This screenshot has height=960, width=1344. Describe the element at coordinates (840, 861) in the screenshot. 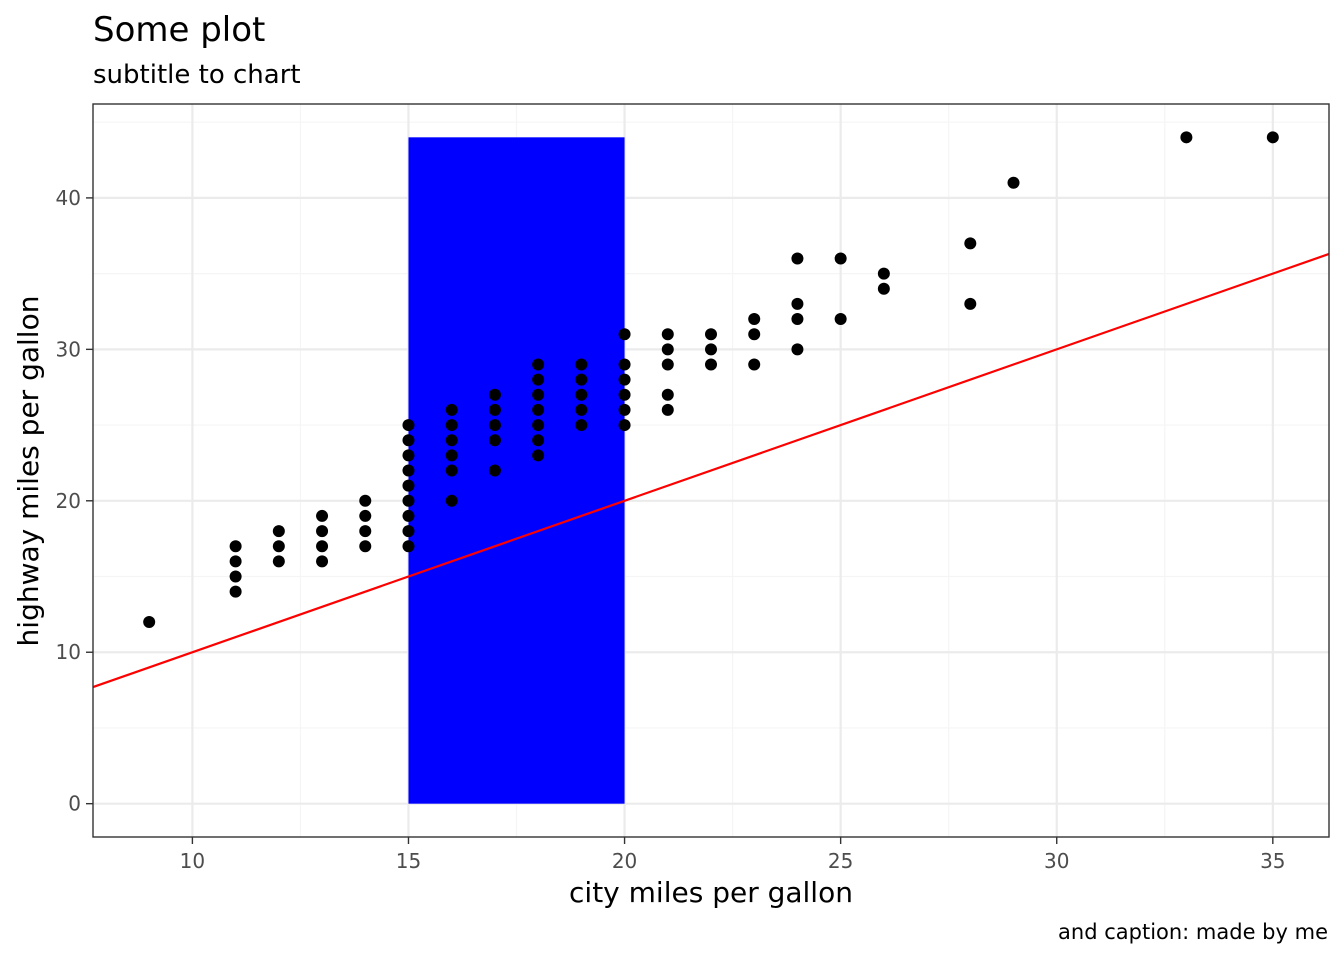

I see `x-tick-label: 25` at that location.